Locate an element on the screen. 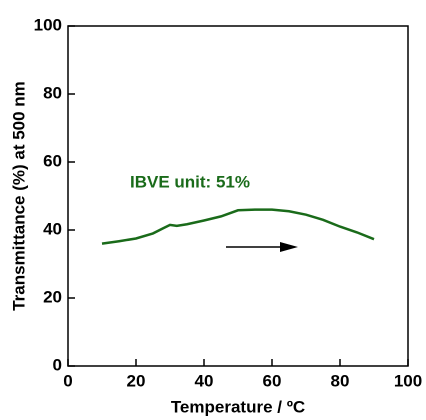 The width and height of the screenshot is (426, 420). x-tick-label: 20 is located at coordinates (136, 380).